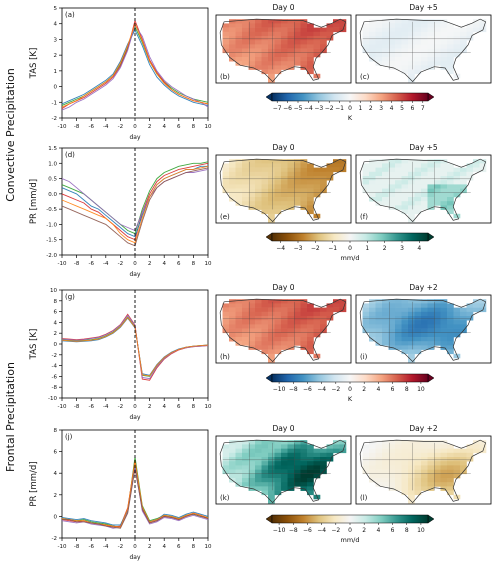  I want to click on panel-label: (g), so click(70, 297).